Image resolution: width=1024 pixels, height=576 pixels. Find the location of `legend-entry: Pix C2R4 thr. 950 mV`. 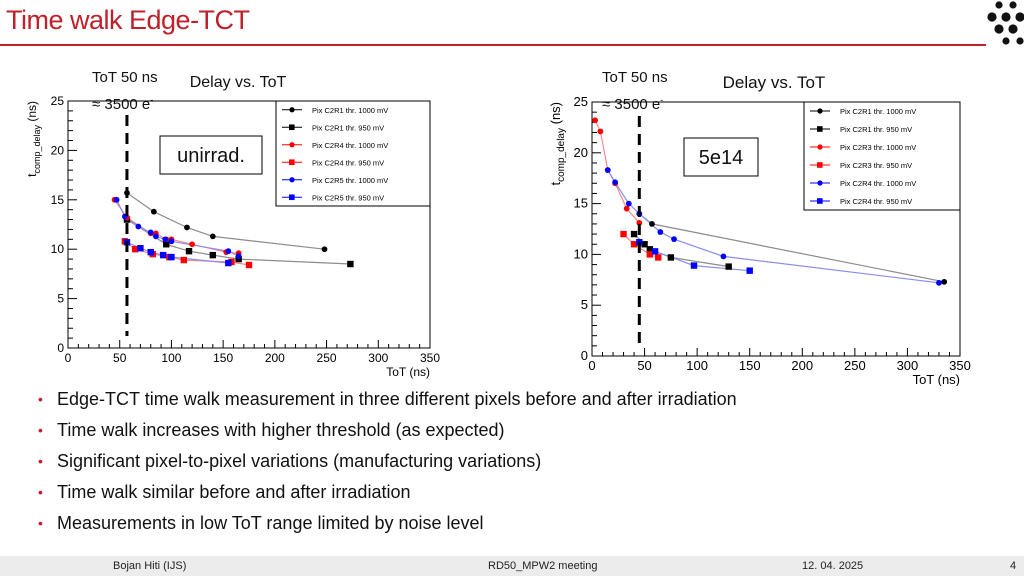

legend-entry: Pix C2R4 thr. 950 mV is located at coordinates (876, 201).